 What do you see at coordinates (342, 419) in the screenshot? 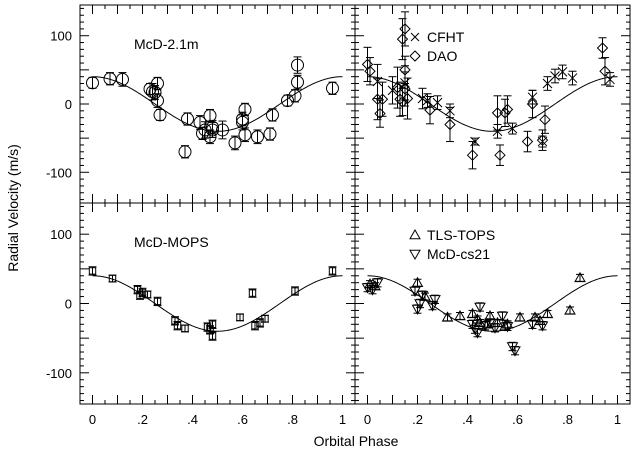
I see `x-tick-label: 1` at bounding box center [342, 419].